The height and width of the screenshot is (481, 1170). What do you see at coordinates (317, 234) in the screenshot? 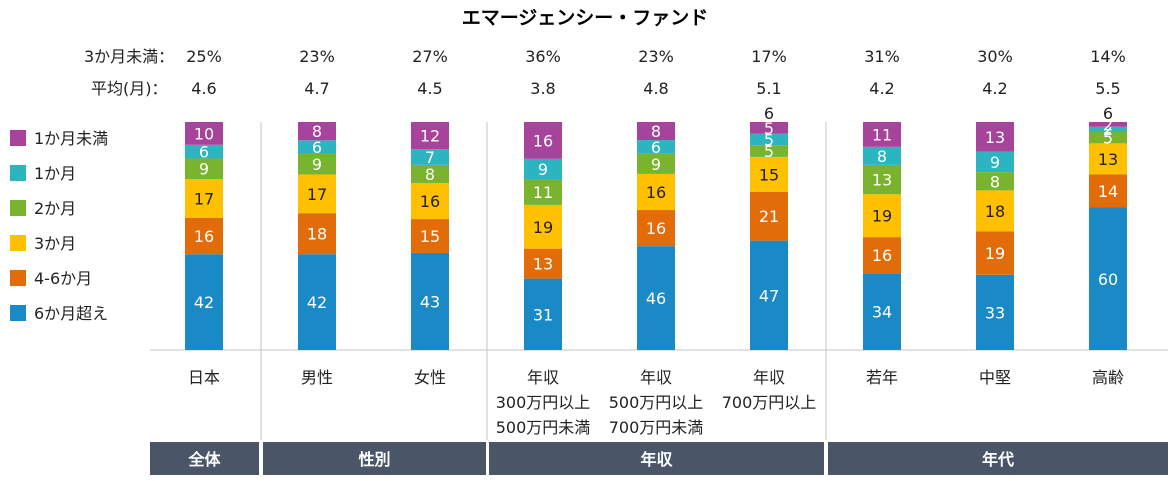
I see `segment-value-label: 18` at bounding box center [317, 234].